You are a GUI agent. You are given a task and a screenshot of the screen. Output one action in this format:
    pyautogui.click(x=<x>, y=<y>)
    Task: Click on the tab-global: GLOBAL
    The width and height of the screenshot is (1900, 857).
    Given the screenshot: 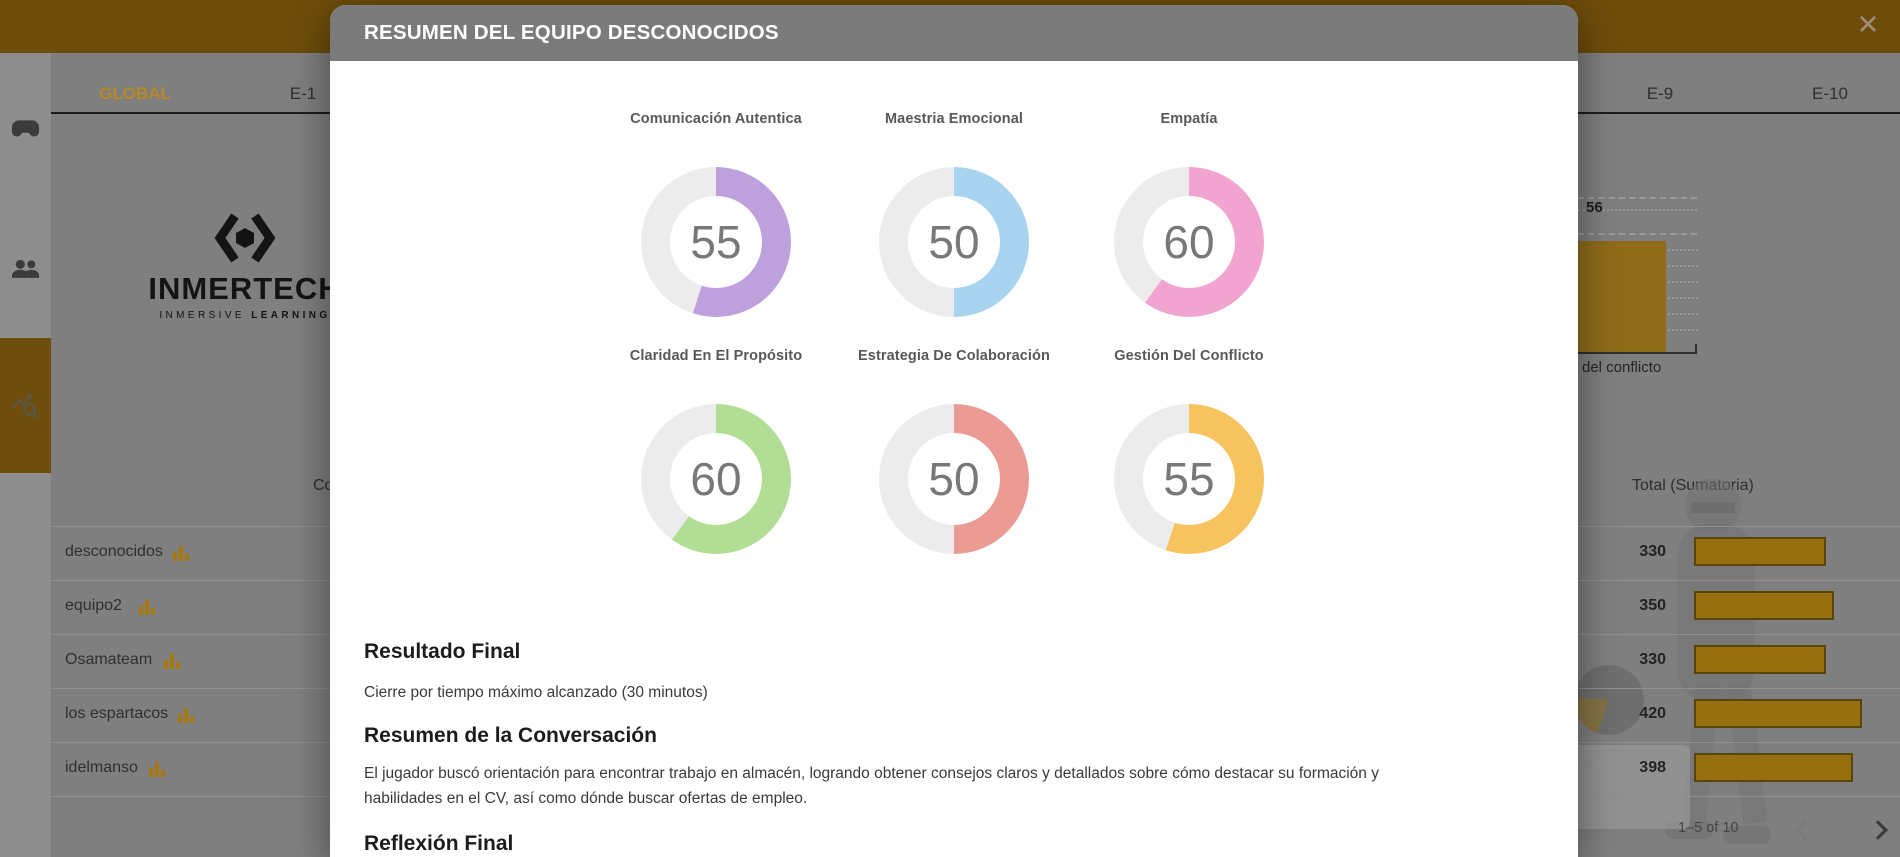 What is the action you would take?
    pyautogui.click(x=135, y=93)
    